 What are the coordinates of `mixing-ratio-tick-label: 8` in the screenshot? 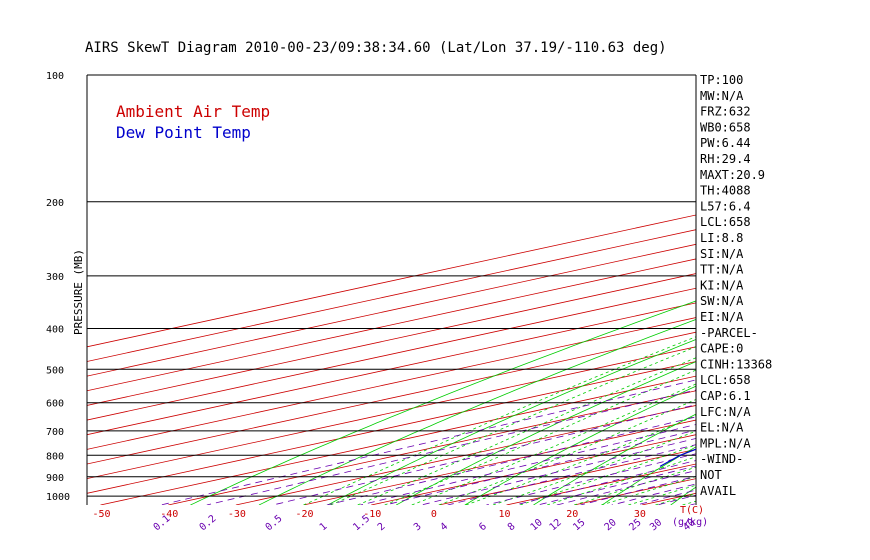 It's located at (512, 527).